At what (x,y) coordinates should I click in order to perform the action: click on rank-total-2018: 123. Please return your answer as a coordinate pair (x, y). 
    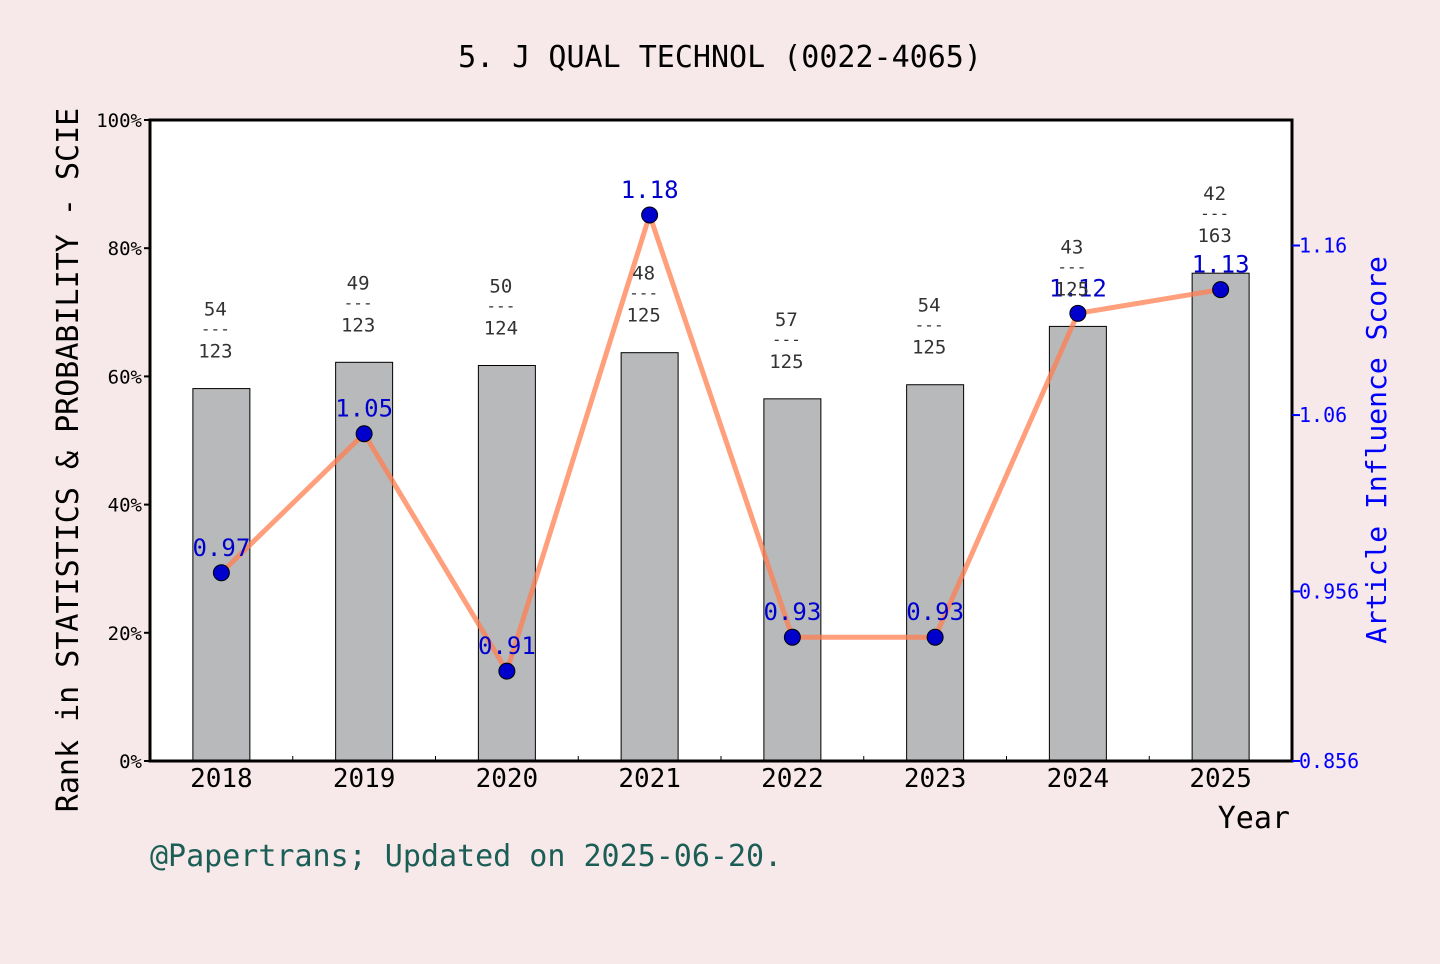
    Looking at the image, I should click on (215, 352).